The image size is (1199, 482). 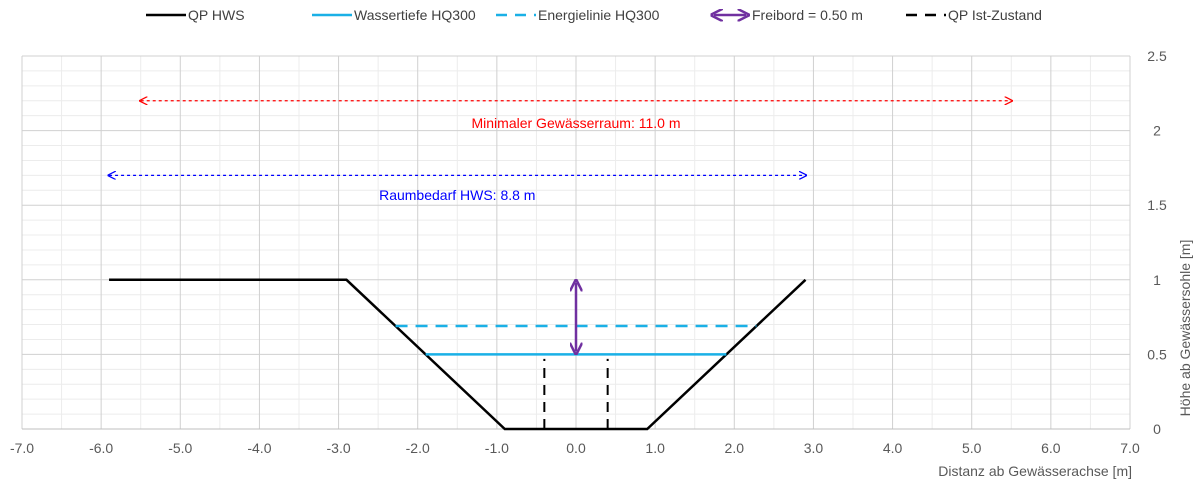 What do you see at coordinates (415, 15) in the screenshot?
I see `legend-label: Wassertiefe HQ300` at bounding box center [415, 15].